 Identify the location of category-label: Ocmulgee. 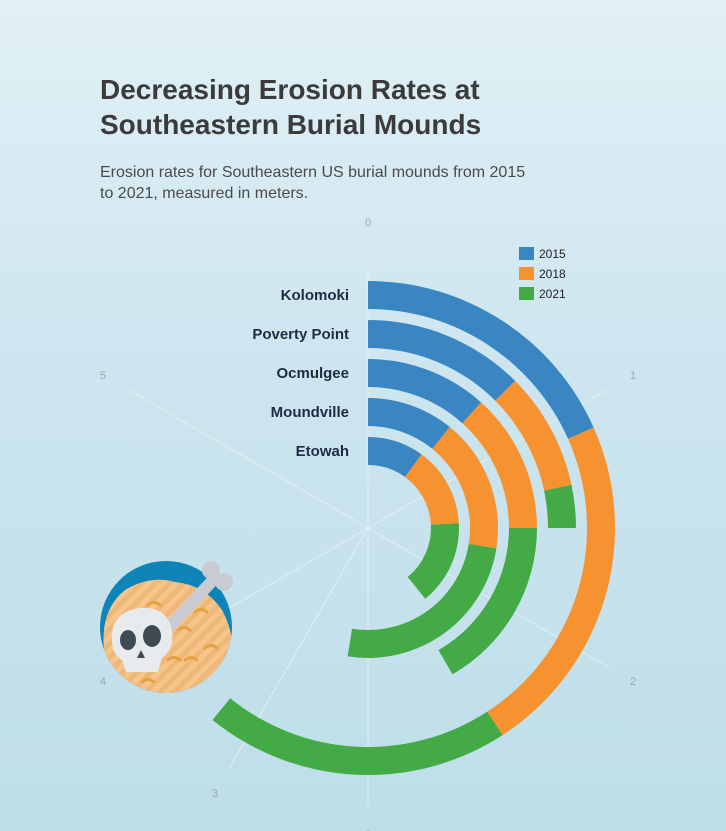
(312, 373).